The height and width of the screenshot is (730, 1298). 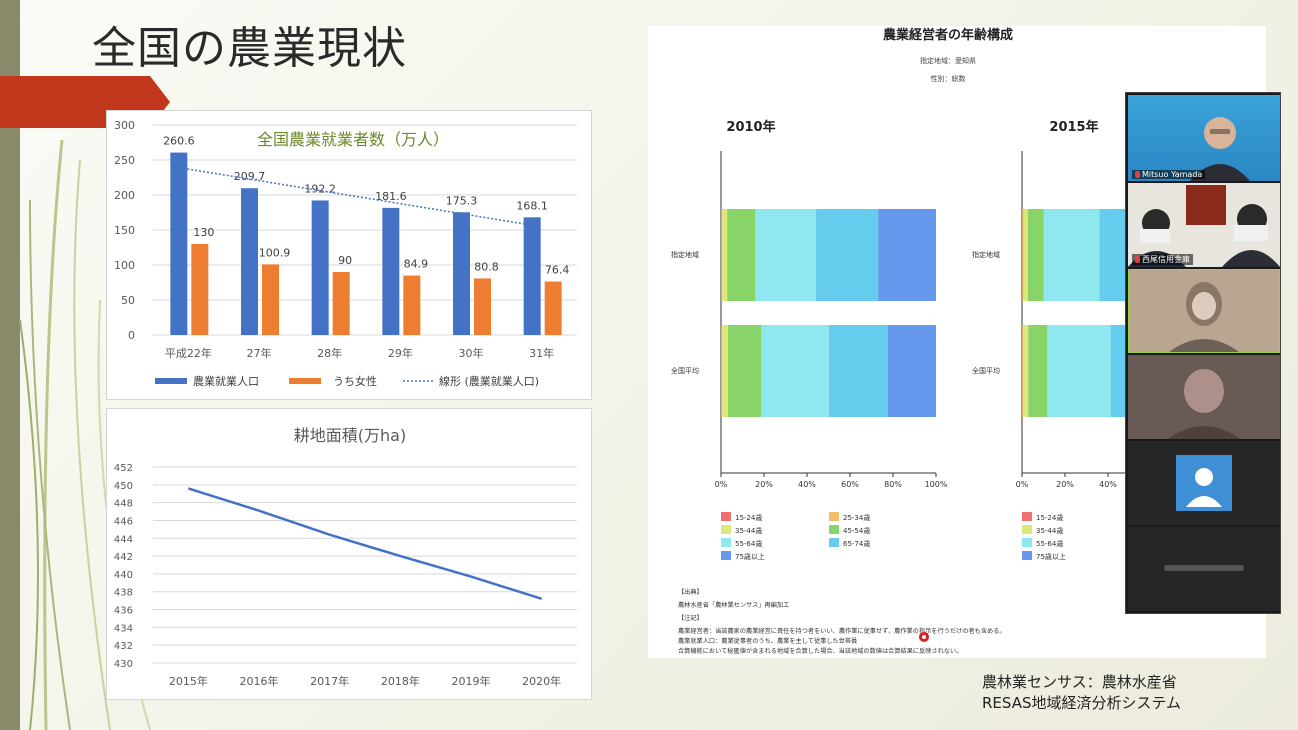 I want to click on y-tick-label: 150, so click(x=124, y=230).